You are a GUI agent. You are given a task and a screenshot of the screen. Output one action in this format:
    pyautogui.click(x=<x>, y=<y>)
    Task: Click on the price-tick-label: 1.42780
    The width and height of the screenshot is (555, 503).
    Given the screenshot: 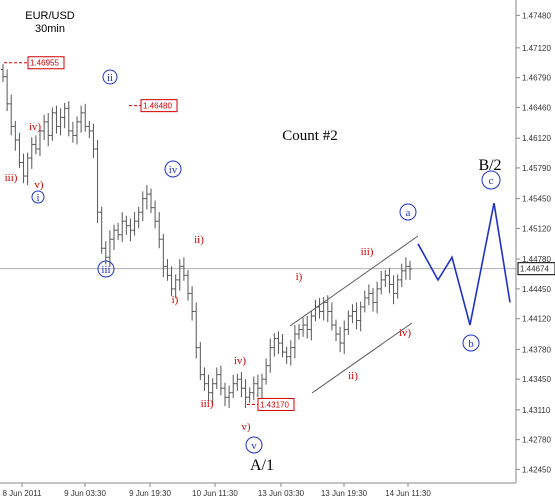 What is the action you would take?
    pyautogui.click(x=536, y=440)
    